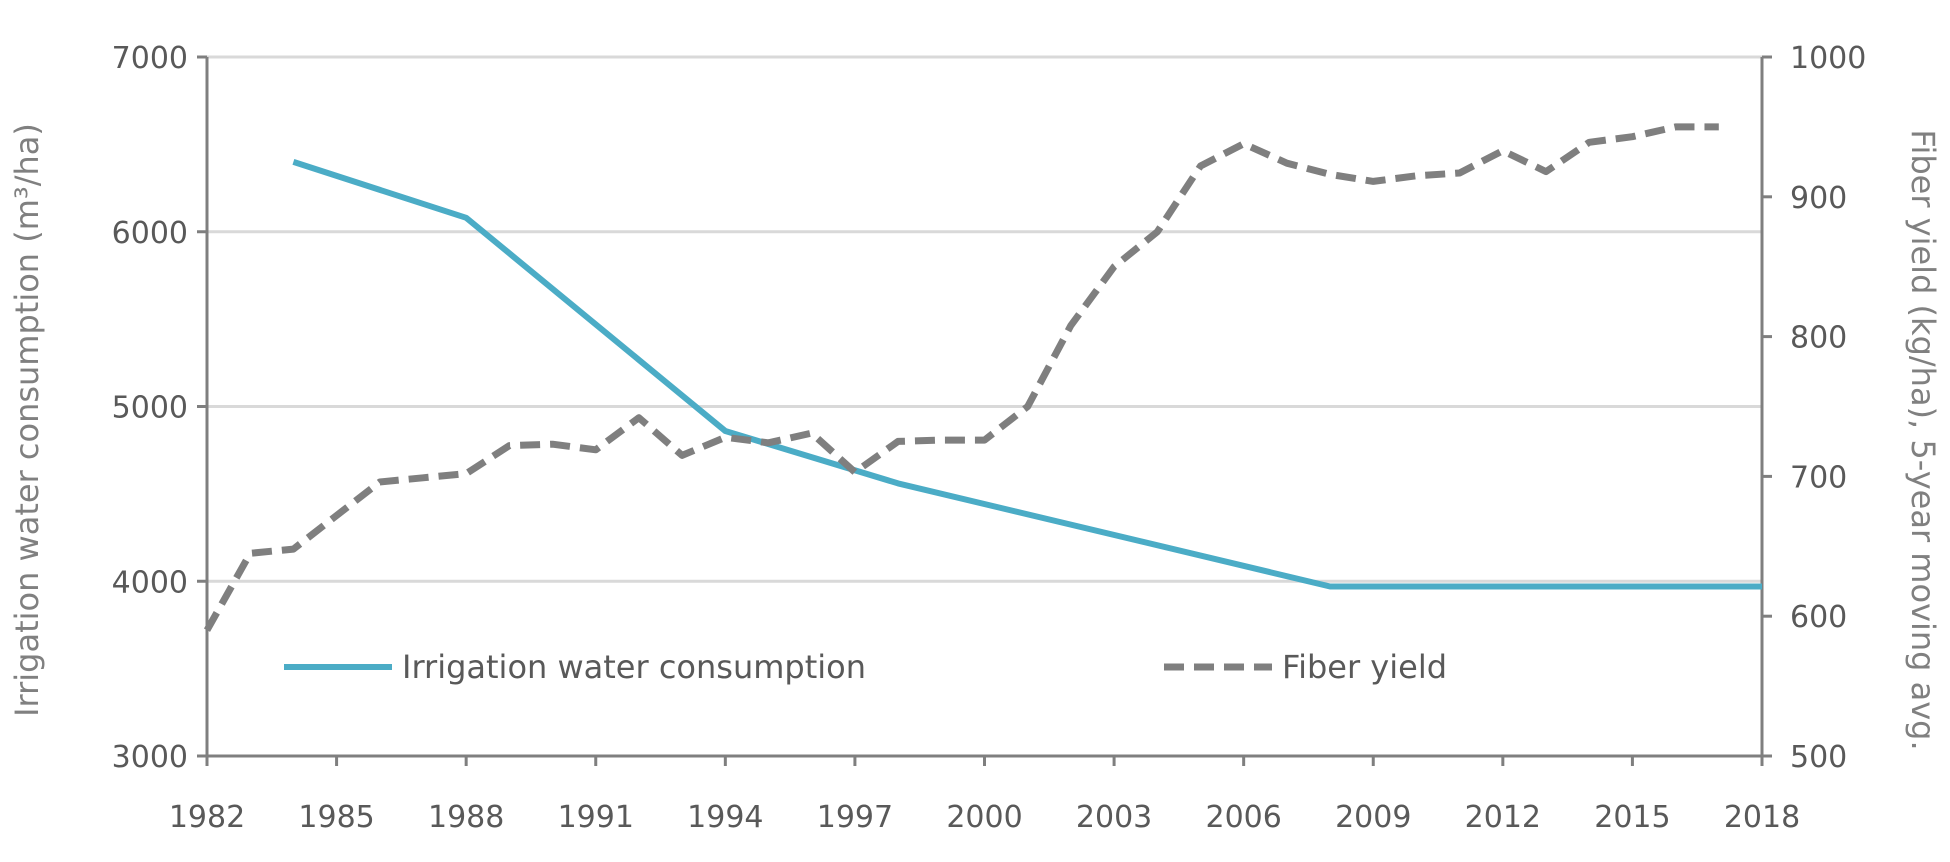 Image resolution: width=1950 pixels, height=862 pixels. What do you see at coordinates (336, 817) in the screenshot?
I see `x-tick-label: 1985` at bounding box center [336, 817].